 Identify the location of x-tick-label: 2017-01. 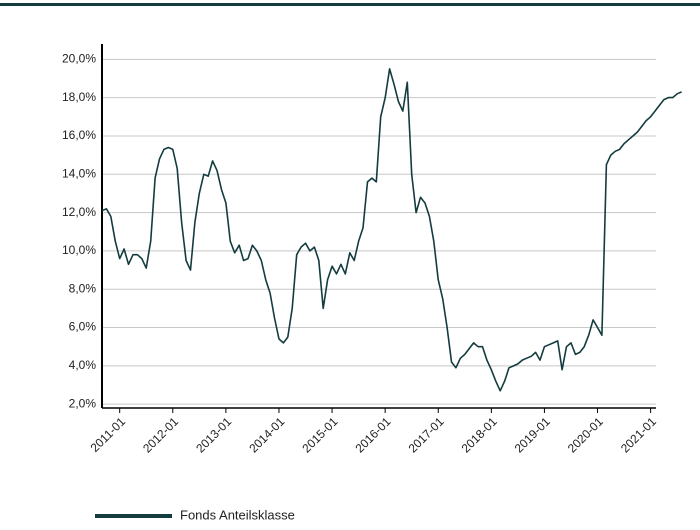
(426, 434).